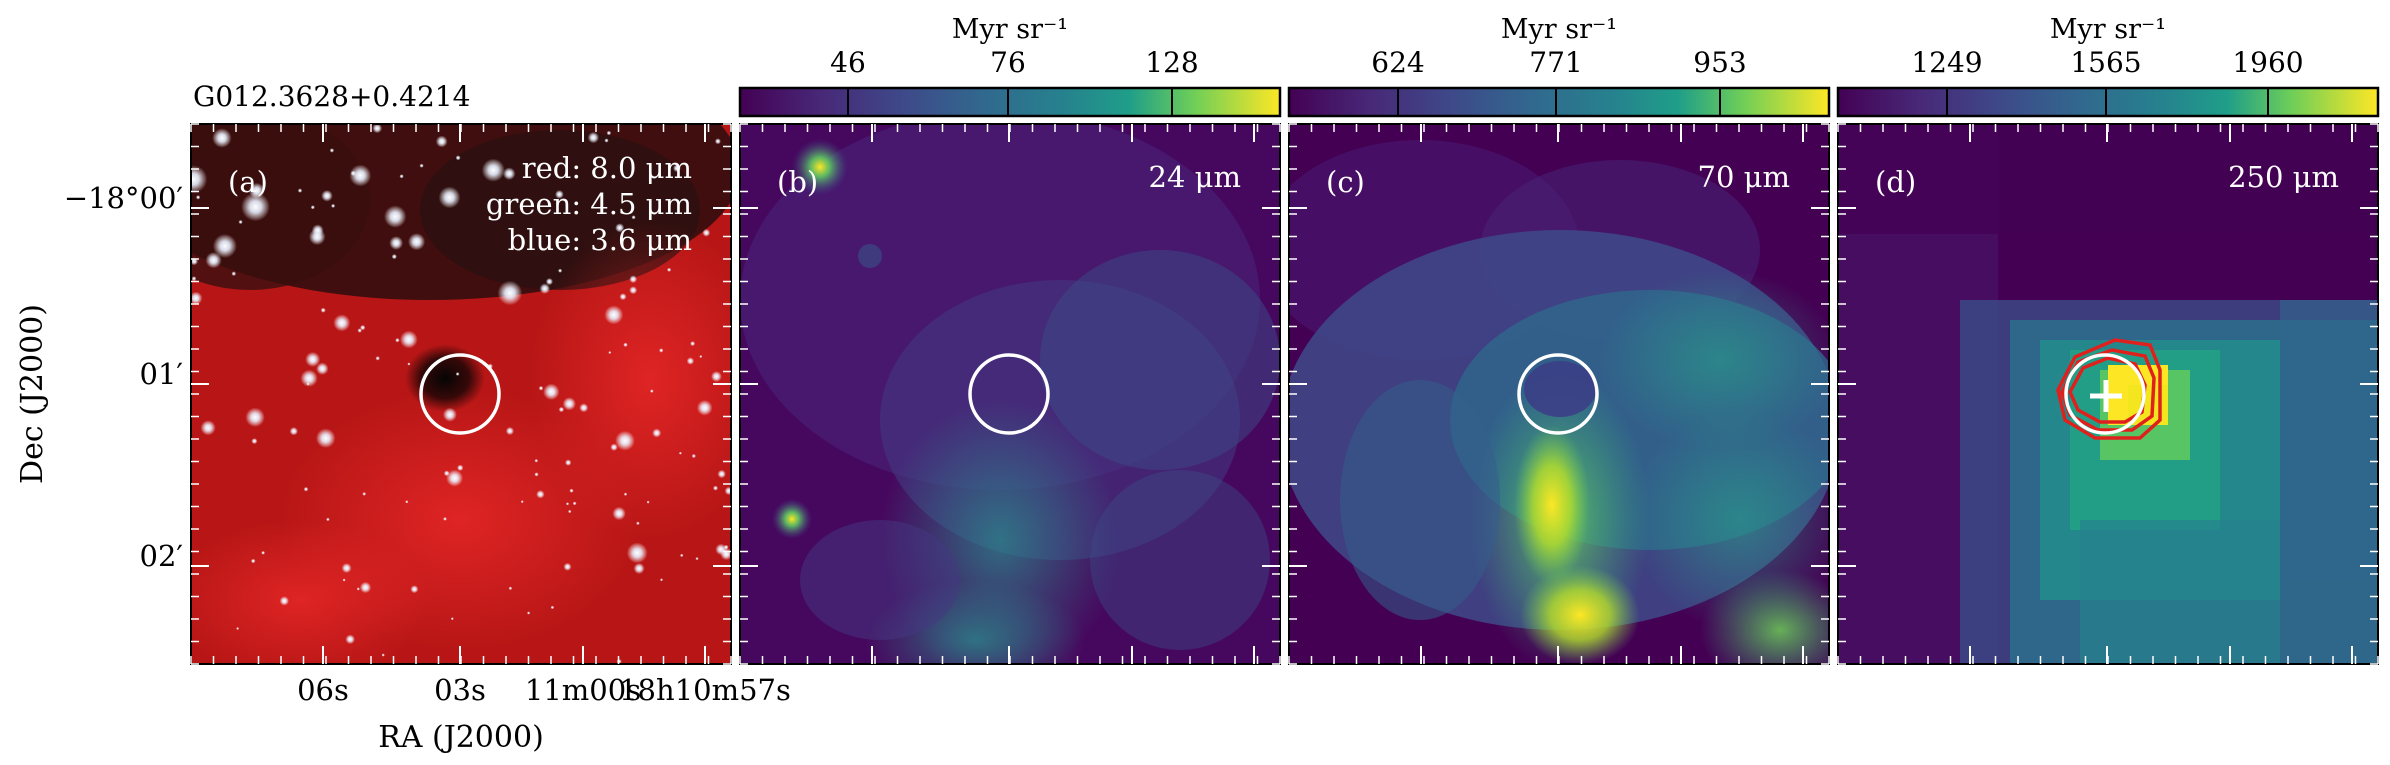 This screenshot has width=2390, height=765. I want to click on panel-c-aperture, so click(1558, 394).